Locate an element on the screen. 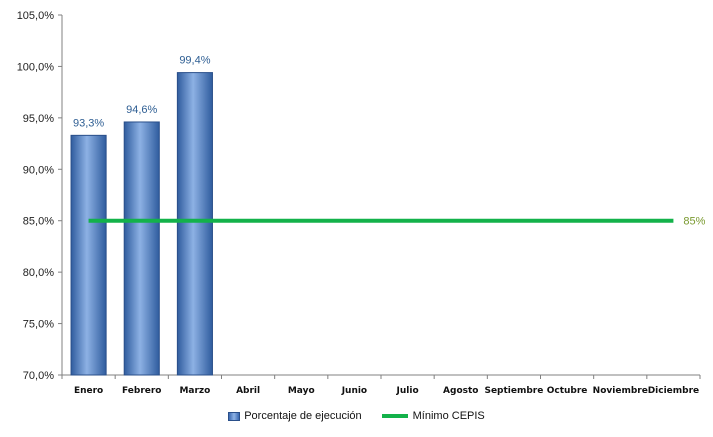 The image size is (713, 437). y-tick-label: 95,0% is located at coordinates (38, 119).